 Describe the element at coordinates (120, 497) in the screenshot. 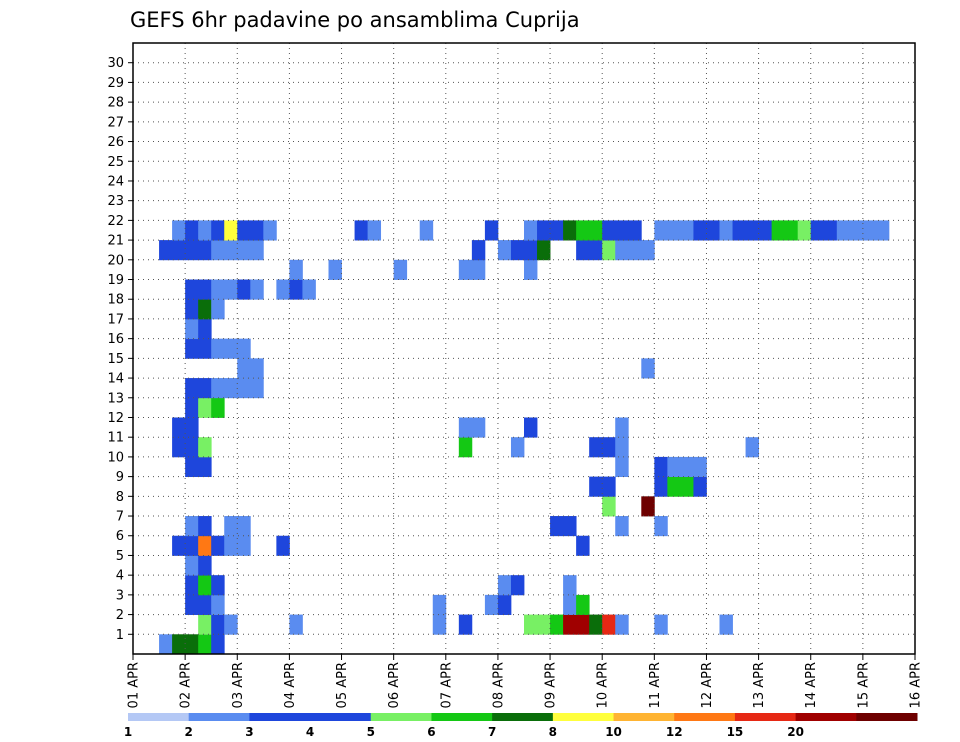

I see `y-tick-label: 8` at that location.